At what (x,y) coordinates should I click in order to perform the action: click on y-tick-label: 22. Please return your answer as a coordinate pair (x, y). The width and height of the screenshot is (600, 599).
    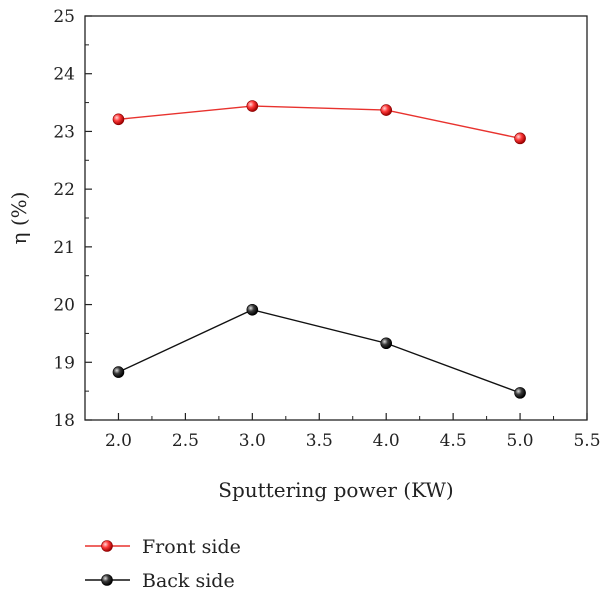
    Looking at the image, I should click on (64, 190).